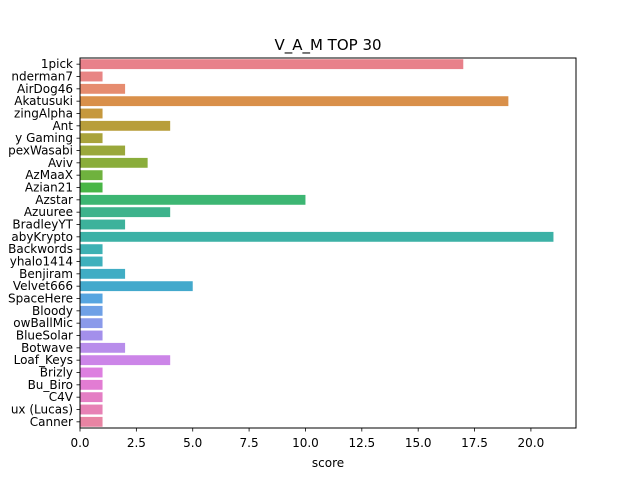 The height and width of the screenshot is (480, 640). Describe the element at coordinates (327, 45) in the screenshot. I see `chart-title: V_A_M TOP 30` at that location.